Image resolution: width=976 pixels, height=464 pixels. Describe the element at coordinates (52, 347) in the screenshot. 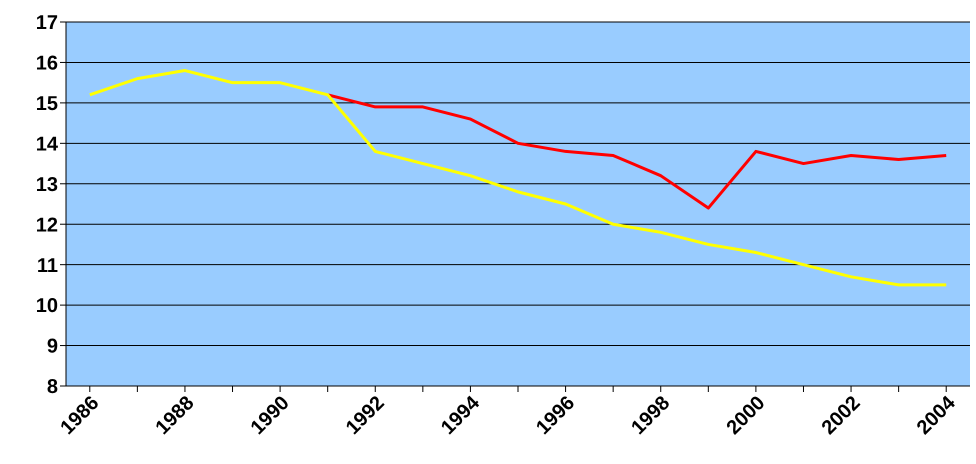

I see `y-tick-label: 9` at that location.